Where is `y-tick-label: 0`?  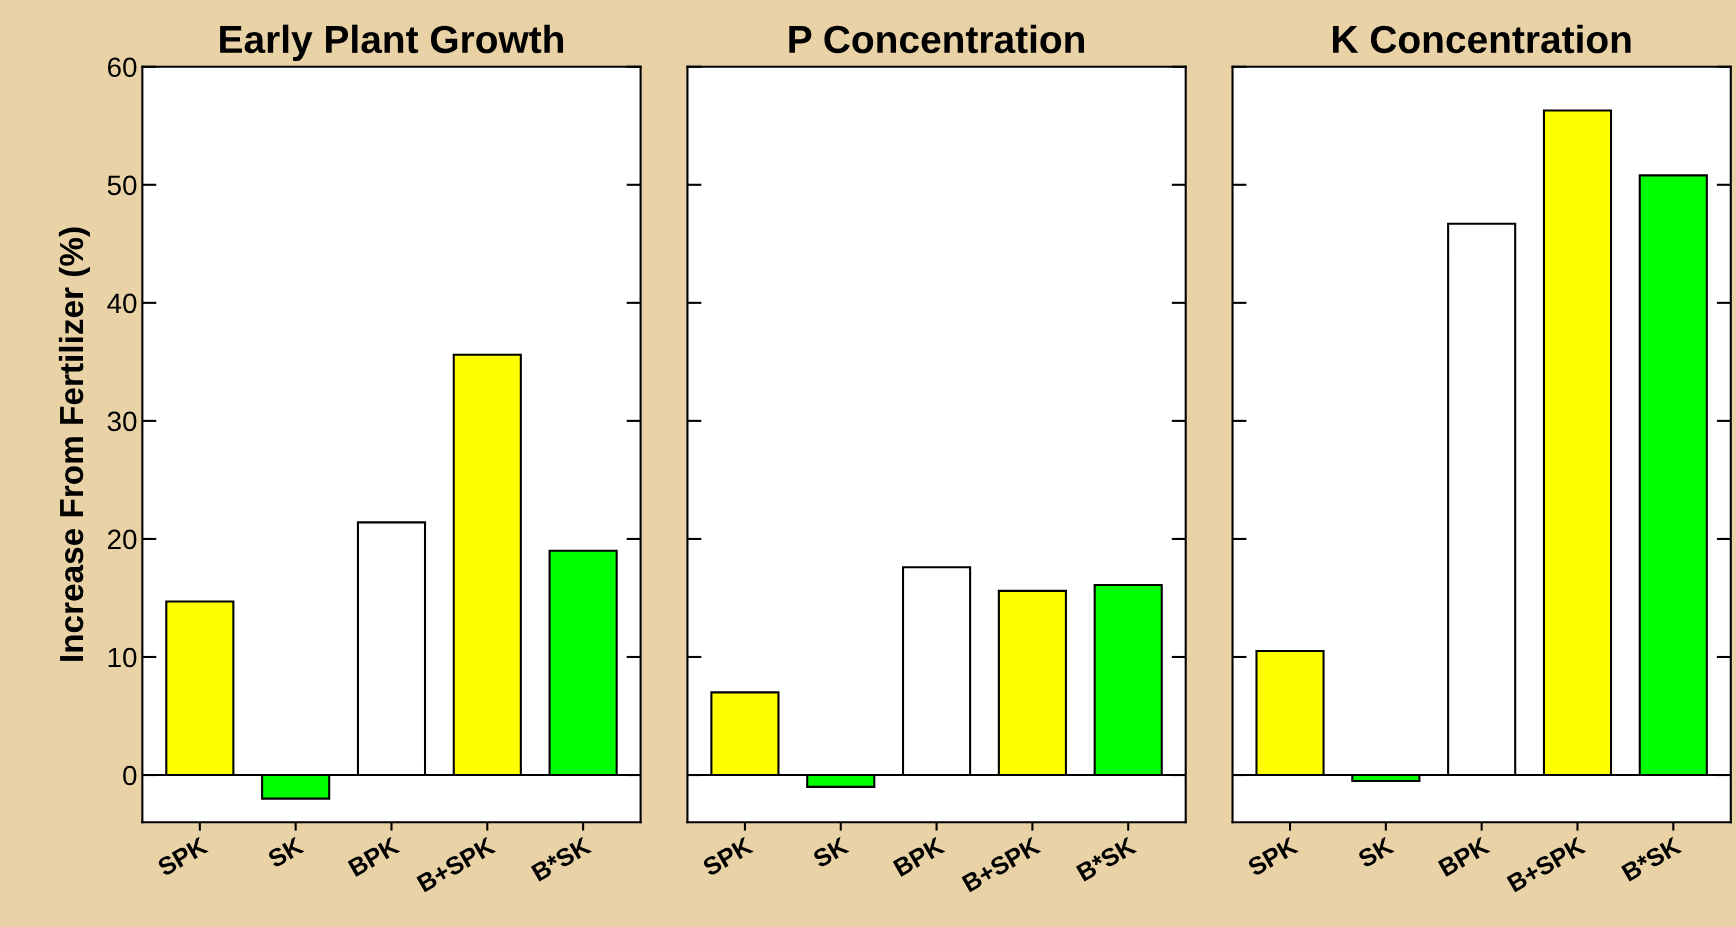 y-tick-label: 0 is located at coordinates (130, 775).